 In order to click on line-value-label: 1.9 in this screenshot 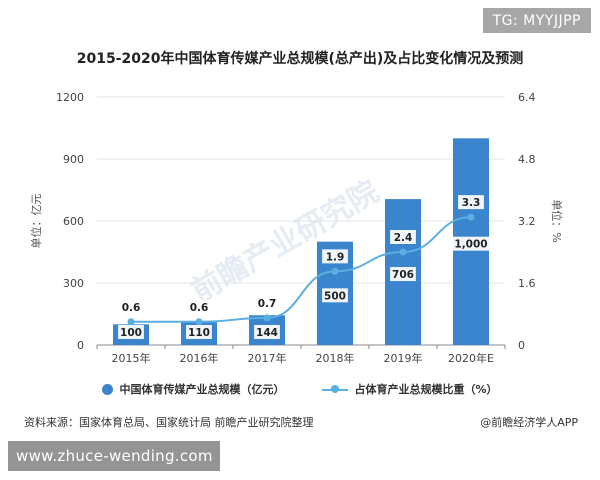, I will do `click(335, 257)`.